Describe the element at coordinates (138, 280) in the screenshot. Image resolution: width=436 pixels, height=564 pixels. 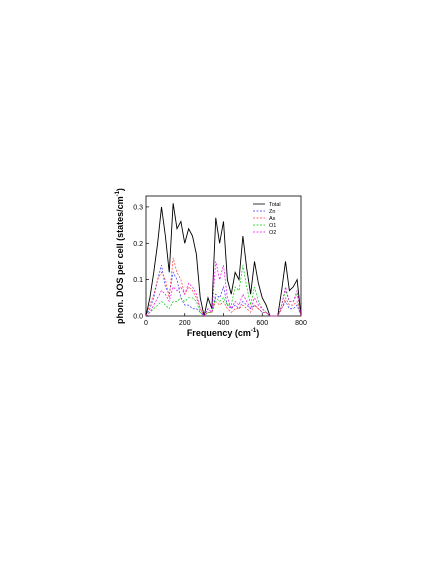
I see `y-tick-label: 0.1` at that location.